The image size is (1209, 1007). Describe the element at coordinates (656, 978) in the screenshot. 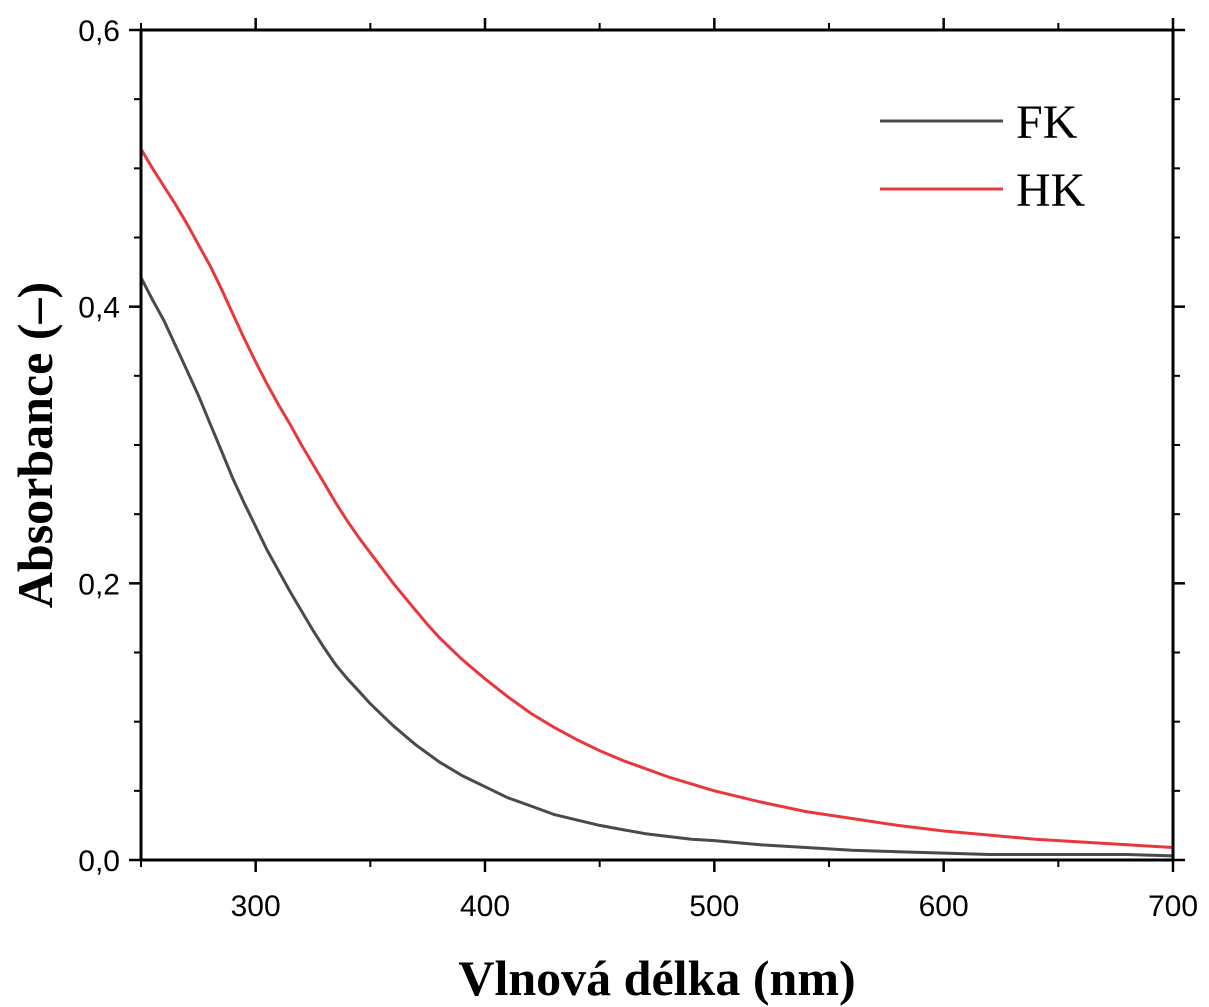

I see `x-axis-title: Vlnová délka (nm)` at that location.